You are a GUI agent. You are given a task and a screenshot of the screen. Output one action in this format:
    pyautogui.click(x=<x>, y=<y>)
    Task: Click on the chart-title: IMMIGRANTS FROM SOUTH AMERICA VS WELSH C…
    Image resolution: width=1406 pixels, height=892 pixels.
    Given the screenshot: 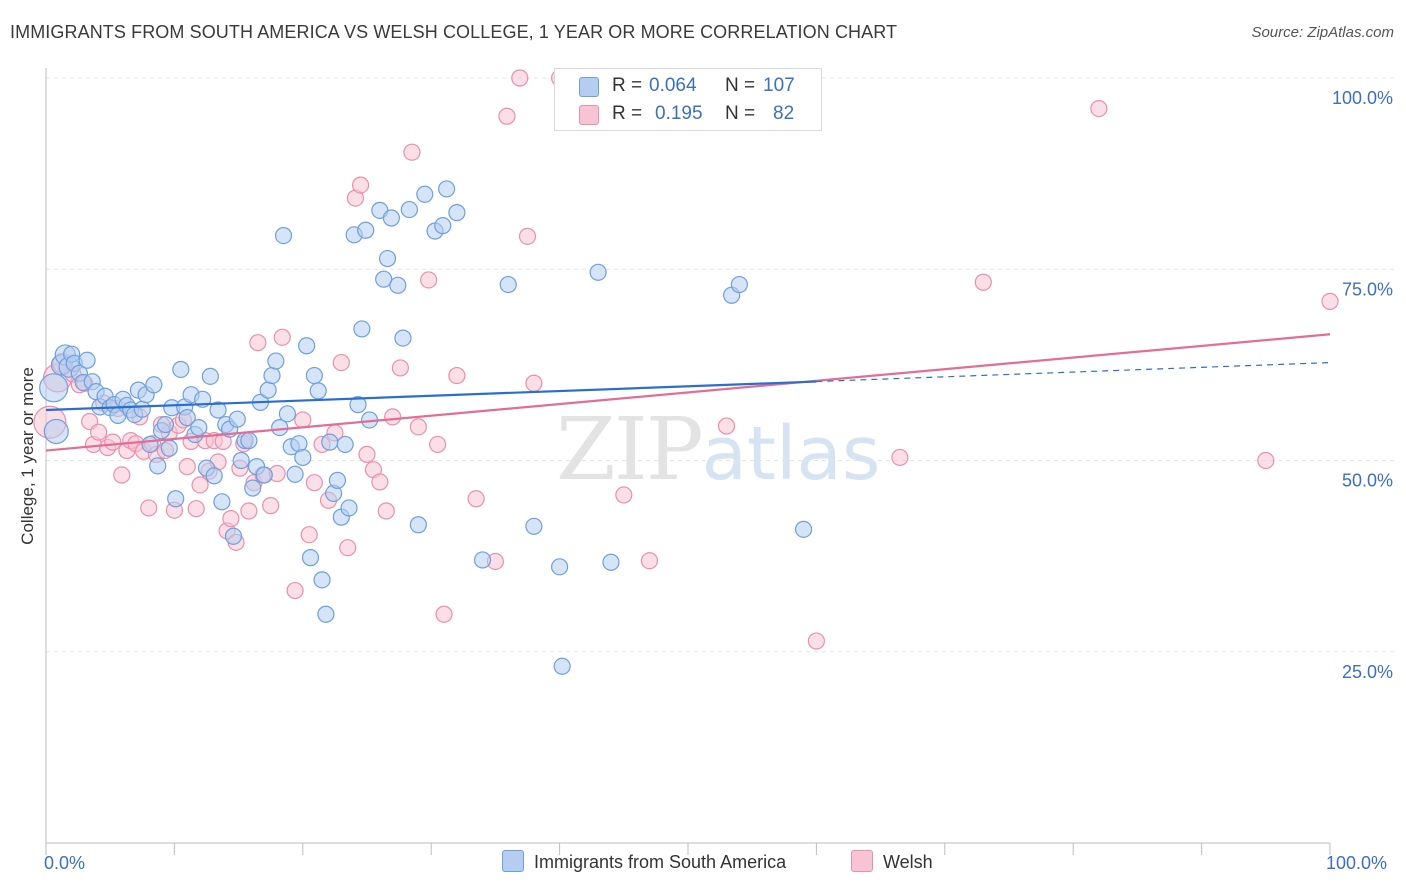 What is the action you would take?
    pyautogui.click(x=454, y=32)
    